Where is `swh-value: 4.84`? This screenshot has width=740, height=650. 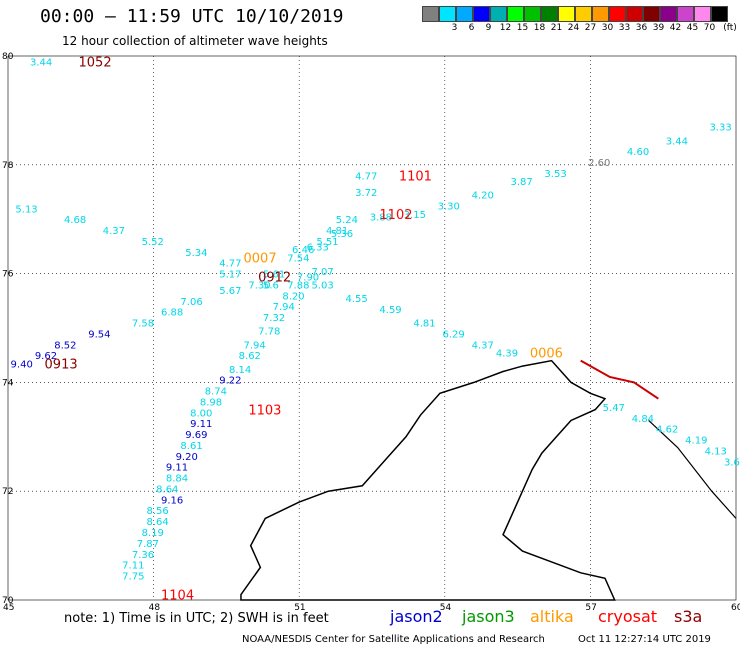 swh-value: 4.84 is located at coordinates (643, 419).